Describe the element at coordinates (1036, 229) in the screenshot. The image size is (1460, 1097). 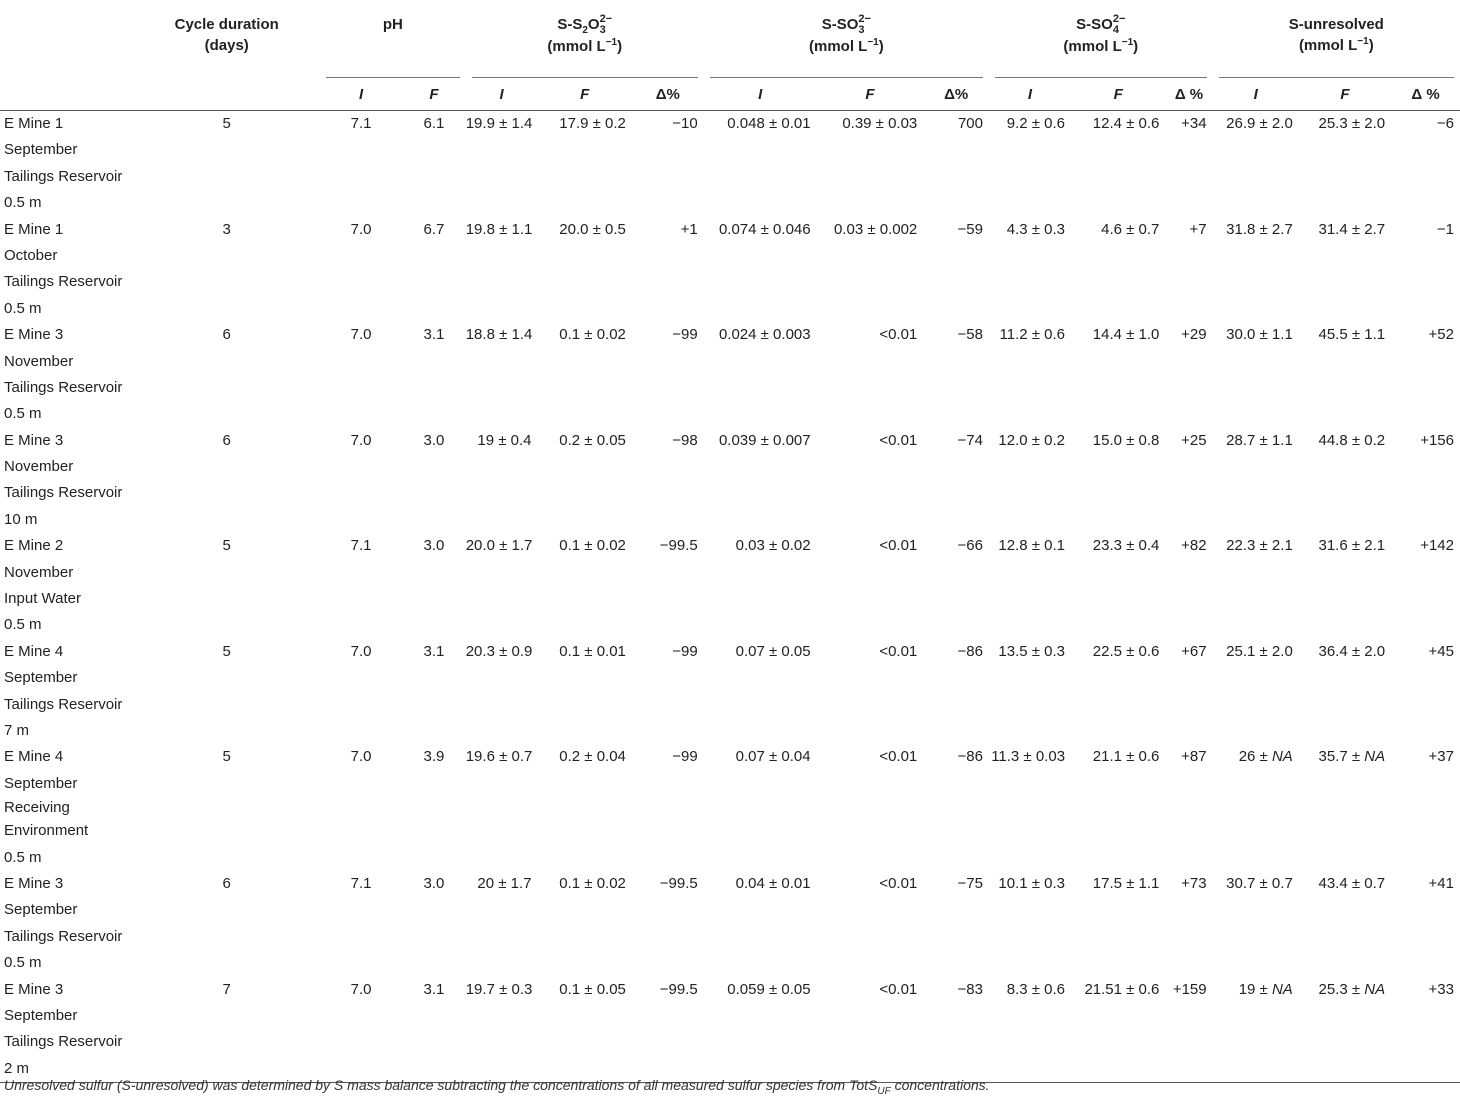
I see `cell-so4-i: 4.3 ± 0.3` at that location.